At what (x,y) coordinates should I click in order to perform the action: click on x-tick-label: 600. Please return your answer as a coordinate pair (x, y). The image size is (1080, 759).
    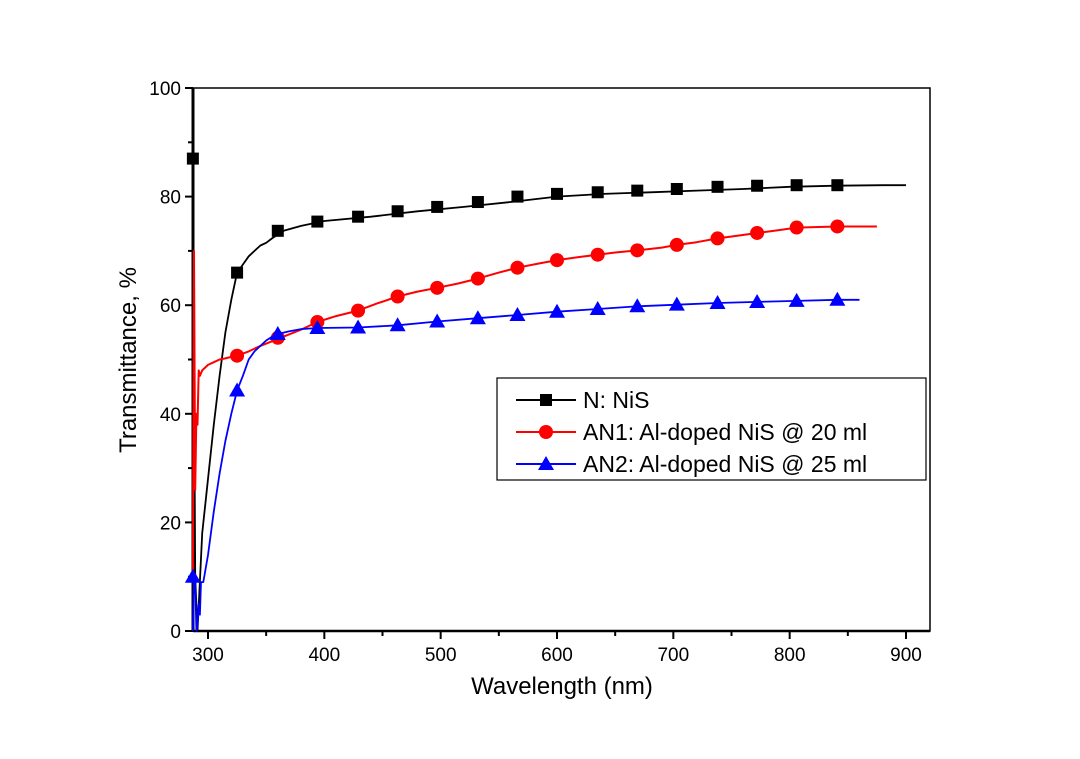
    Looking at the image, I should click on (557, 655).